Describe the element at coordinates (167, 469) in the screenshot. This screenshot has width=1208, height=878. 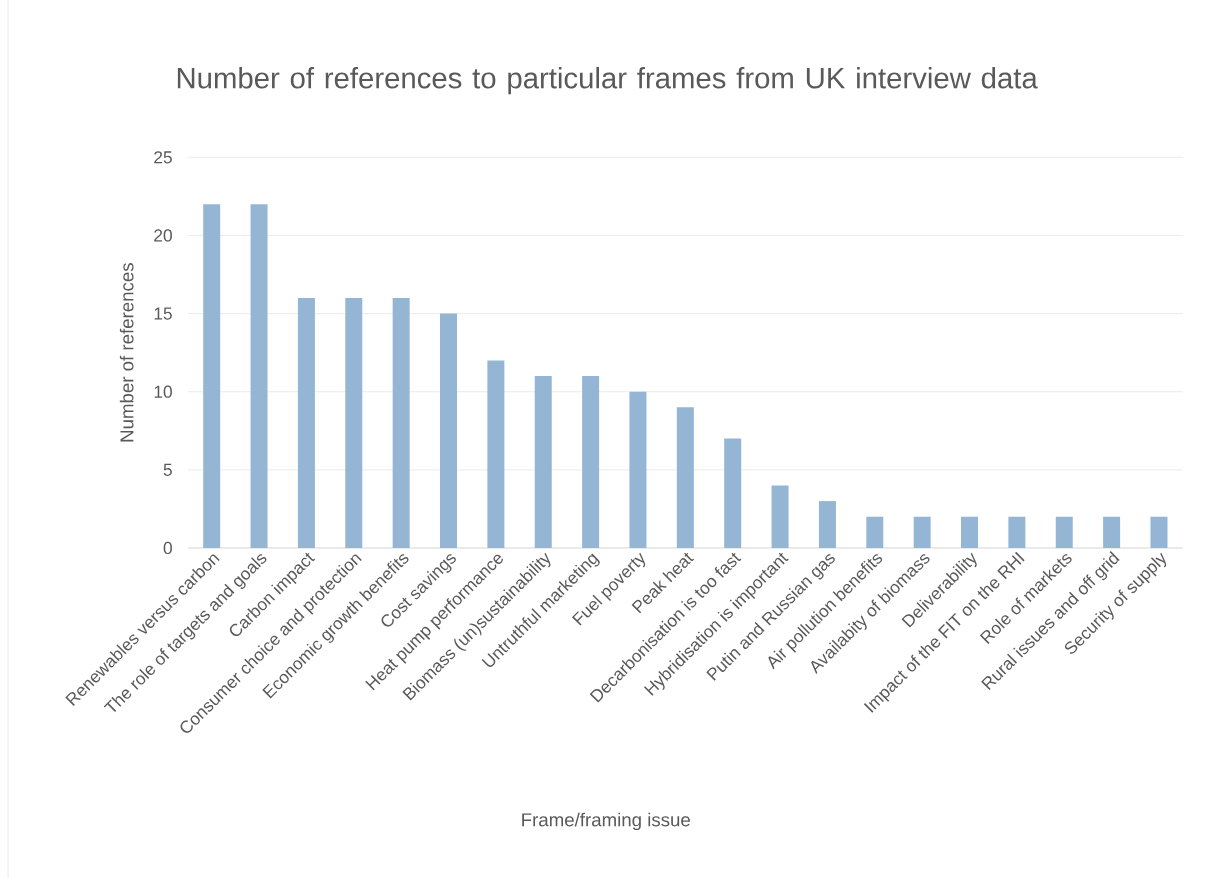
I see `y-tick-label: 5` at that location.